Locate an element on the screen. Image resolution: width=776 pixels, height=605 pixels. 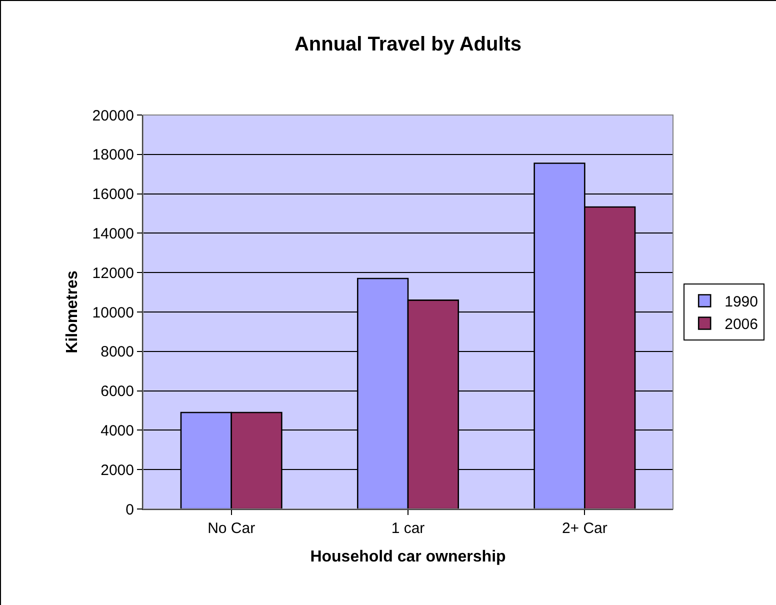
y-tick-label: 20000 is located at coordinates (113, 115).